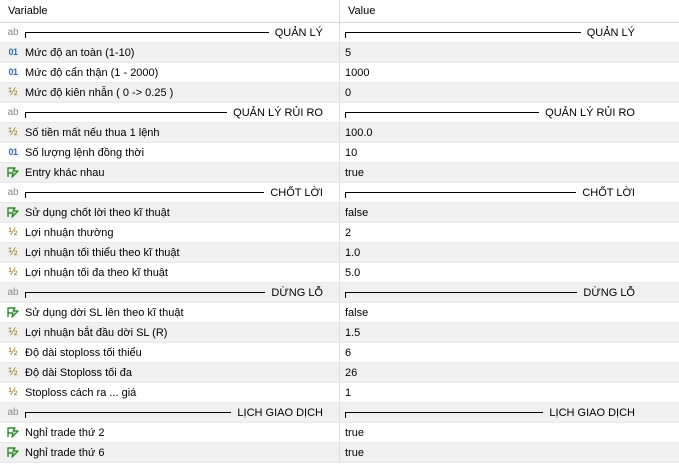  What do you see at coordinates (509, 72) in the screenshot?
I see `value-cell: 1000` at bounding box center [509, 72].